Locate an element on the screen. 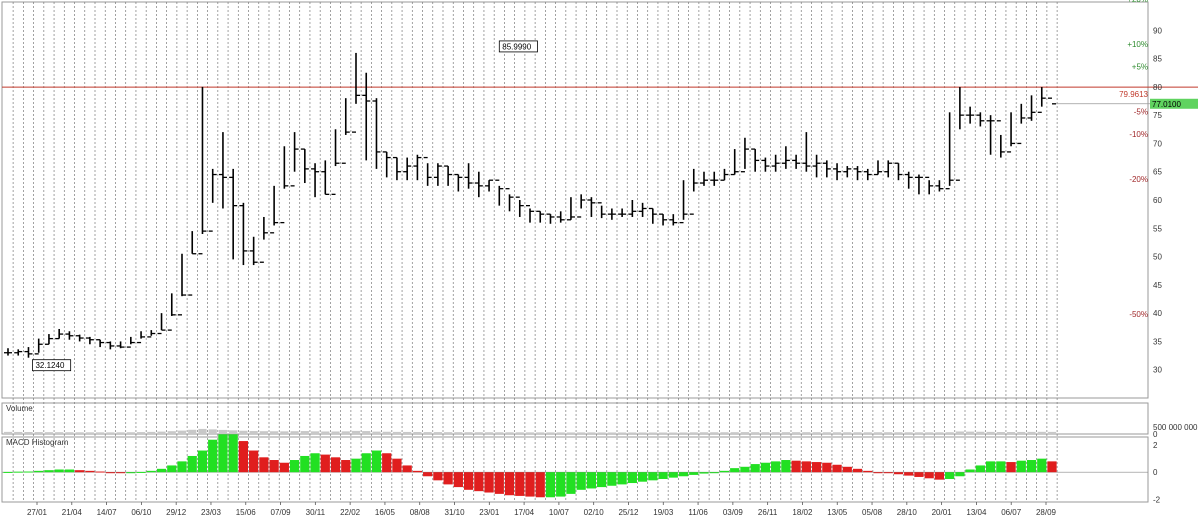 This screenshot has width=1200, height=532. x-tick-label: 26/11 is located at coordinates (768, 512).